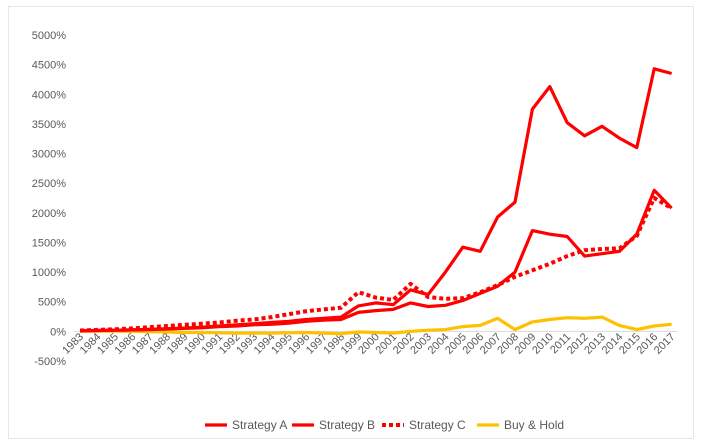 This screenshot has width=702, height=445. What do you see at coordinates (259, 425) in the screenshot?
I see `legend-label: Strategy A` at bounding box center [259, 425].